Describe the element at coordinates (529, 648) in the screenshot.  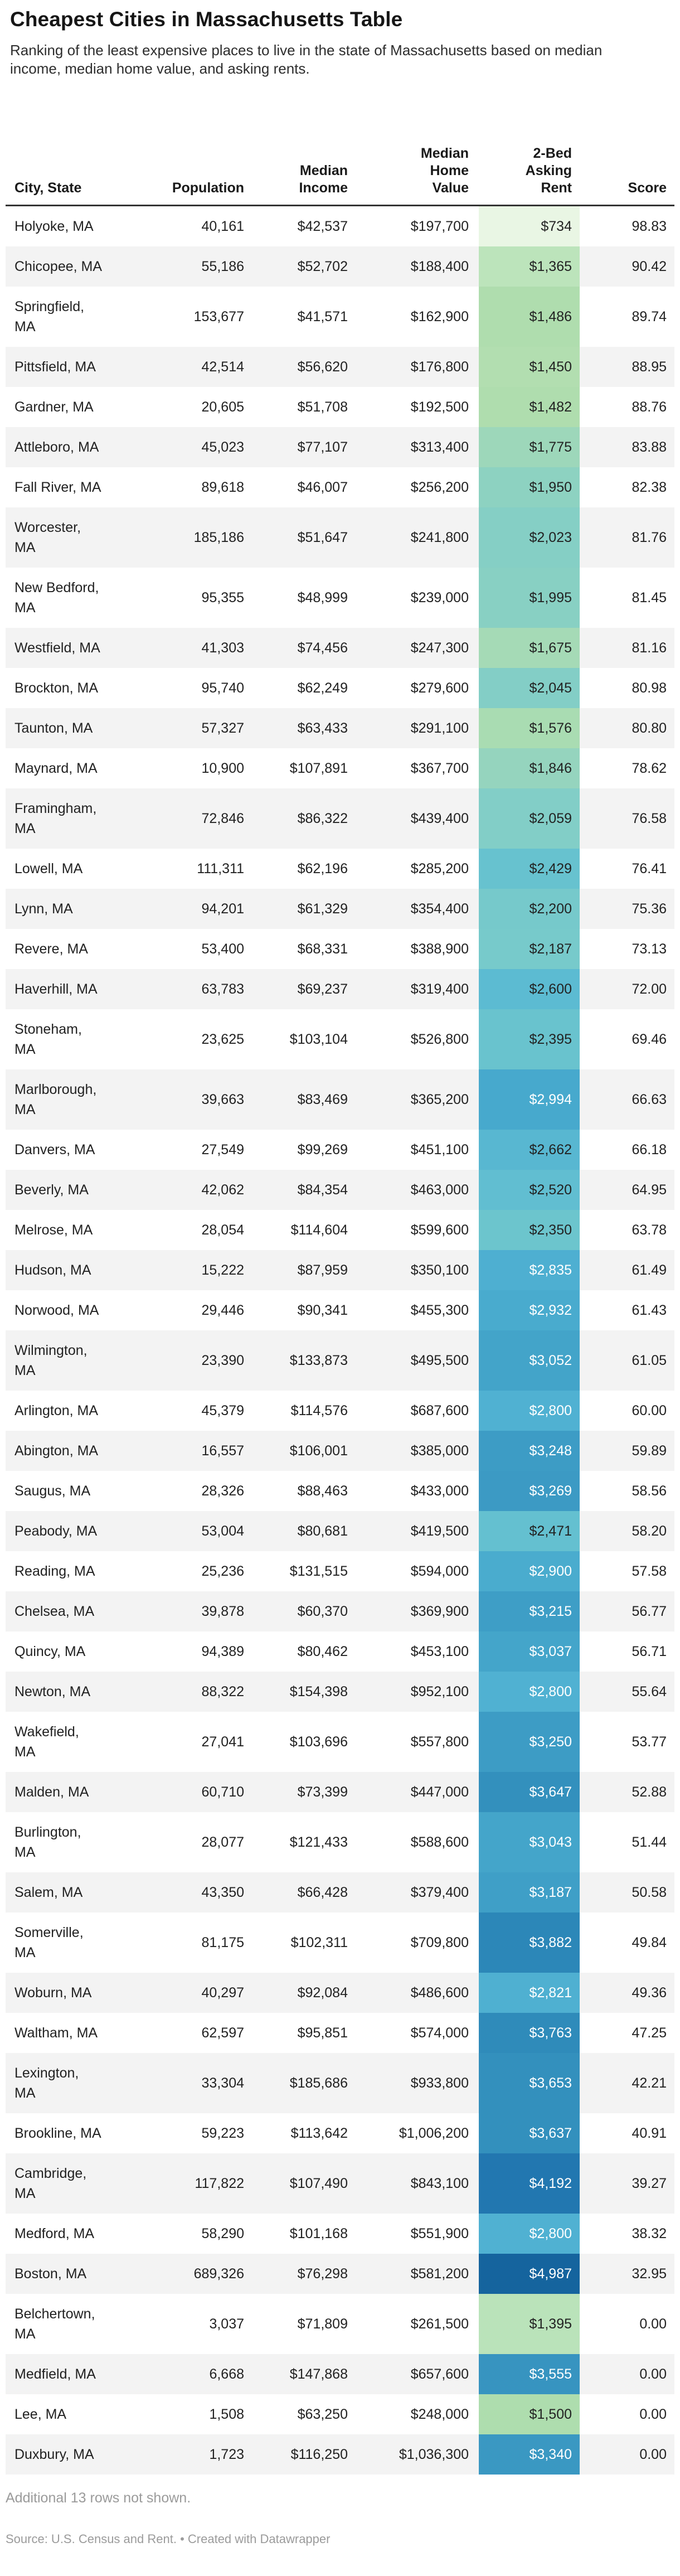
I see `cell-2bed-asking-rent: $1,675` at that location.